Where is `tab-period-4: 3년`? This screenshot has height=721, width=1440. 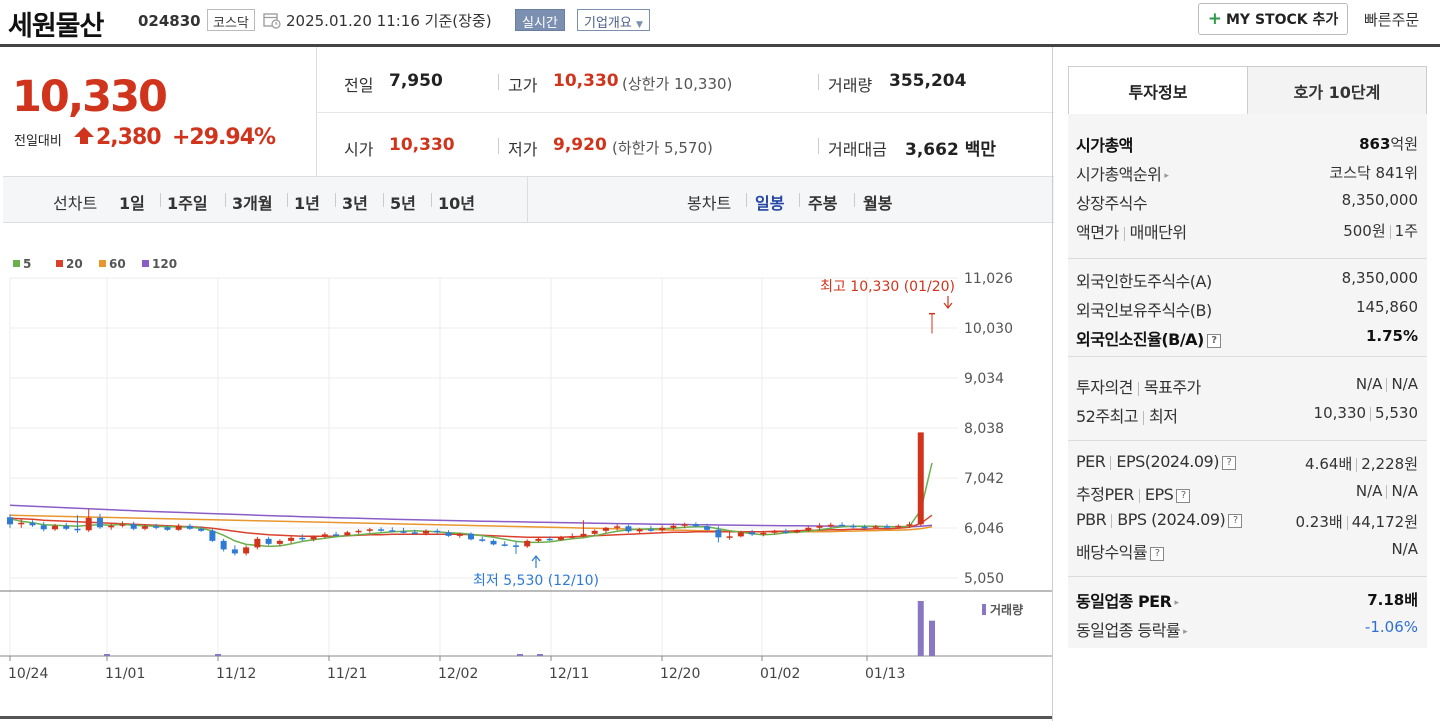
tab-period-4: 3년 is located at coordinates (355, 203).